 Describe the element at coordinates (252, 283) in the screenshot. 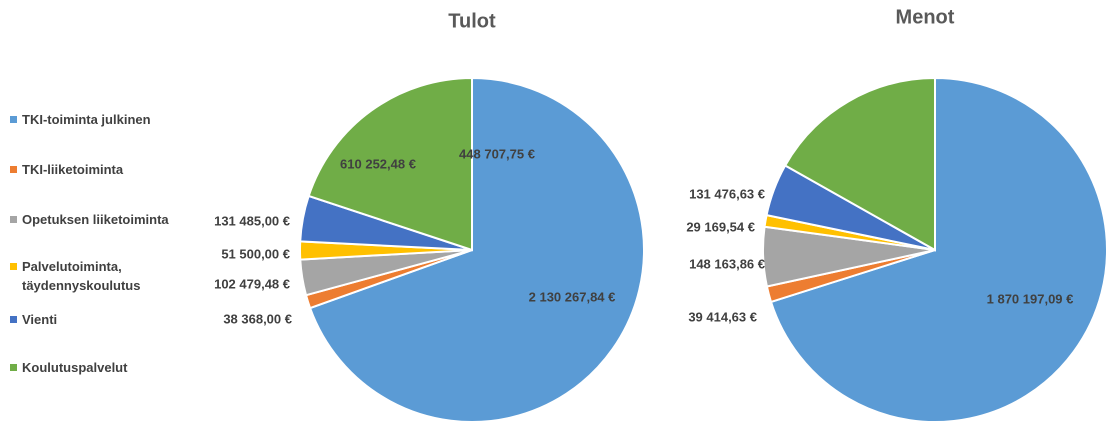

I see `data-label: 102 479,48 €` at that location.